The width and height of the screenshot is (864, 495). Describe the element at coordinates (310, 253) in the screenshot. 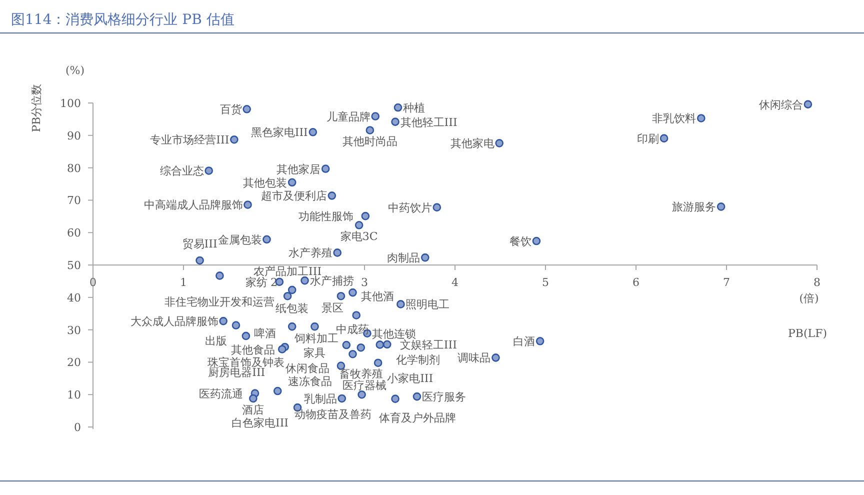

I see `annotation: 水产养殖` at that location.